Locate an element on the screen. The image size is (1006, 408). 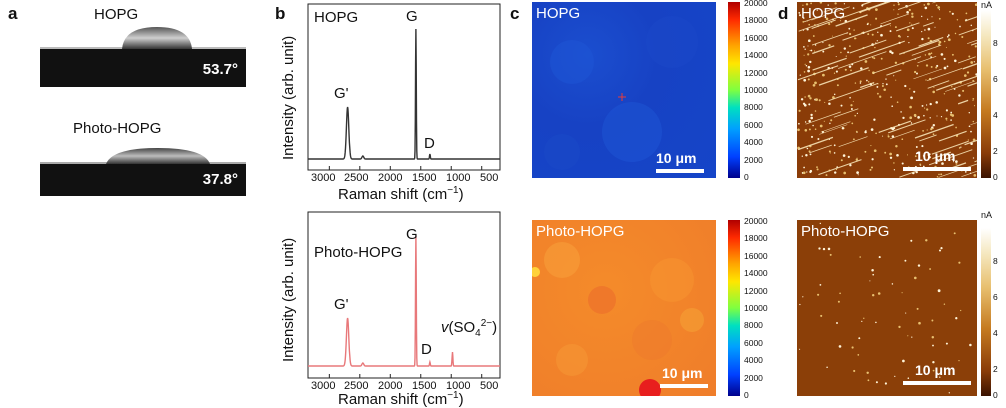
contact-angle-photo-hopg: 37.8° is located at coordinates (220, 179).